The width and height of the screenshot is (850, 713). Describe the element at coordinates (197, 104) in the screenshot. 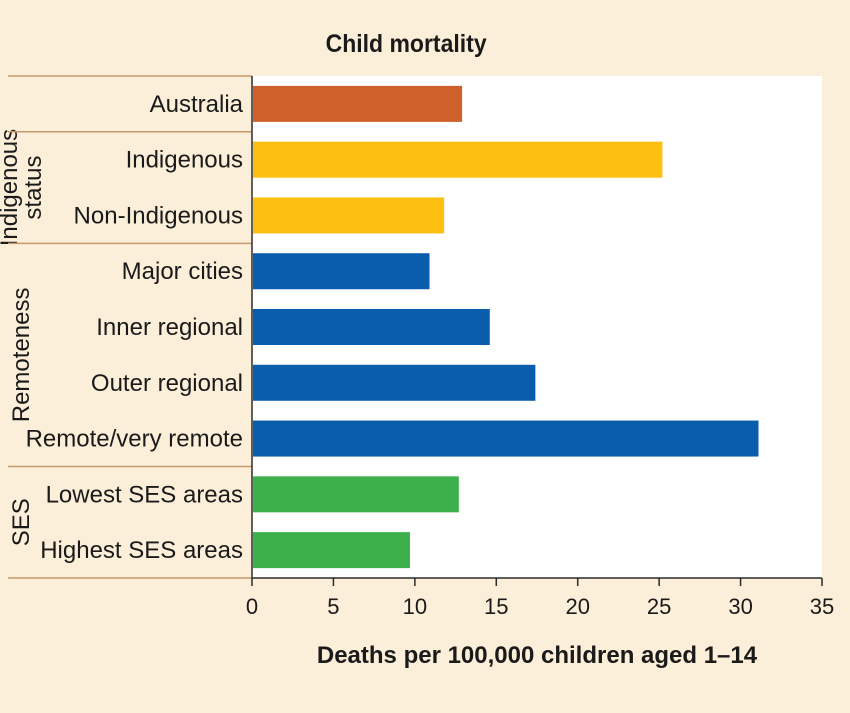

I see `category-label: Australia` at that location.